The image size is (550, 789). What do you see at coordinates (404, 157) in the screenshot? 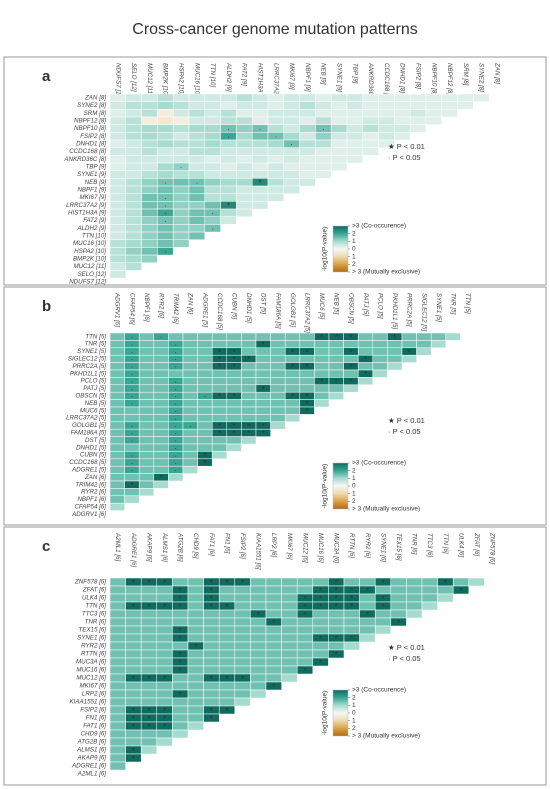
I see `legend-entry: · P < 0.05` at bounding box center [404, 157].